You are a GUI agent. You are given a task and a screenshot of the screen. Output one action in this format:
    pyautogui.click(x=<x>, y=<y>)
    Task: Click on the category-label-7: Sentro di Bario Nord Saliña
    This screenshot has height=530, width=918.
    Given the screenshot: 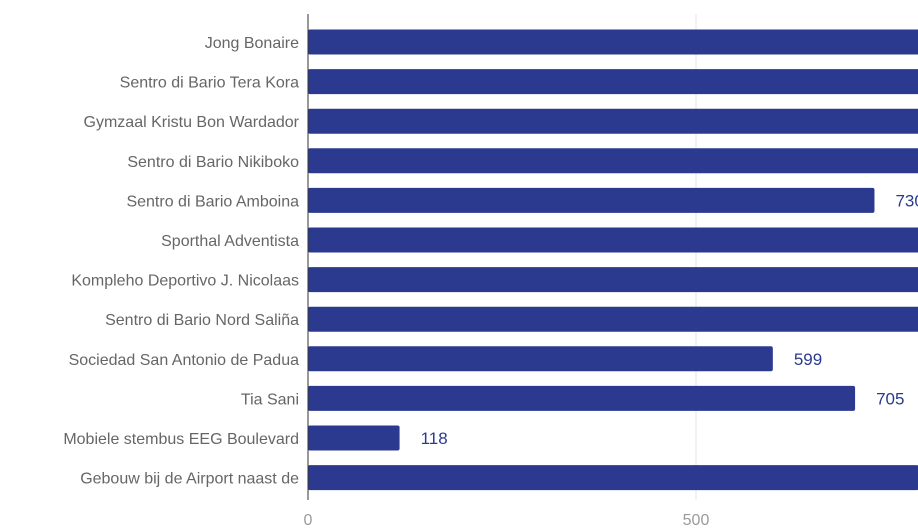 What is the action you would take?
    pyautogui.click(x=202, y=320)
    